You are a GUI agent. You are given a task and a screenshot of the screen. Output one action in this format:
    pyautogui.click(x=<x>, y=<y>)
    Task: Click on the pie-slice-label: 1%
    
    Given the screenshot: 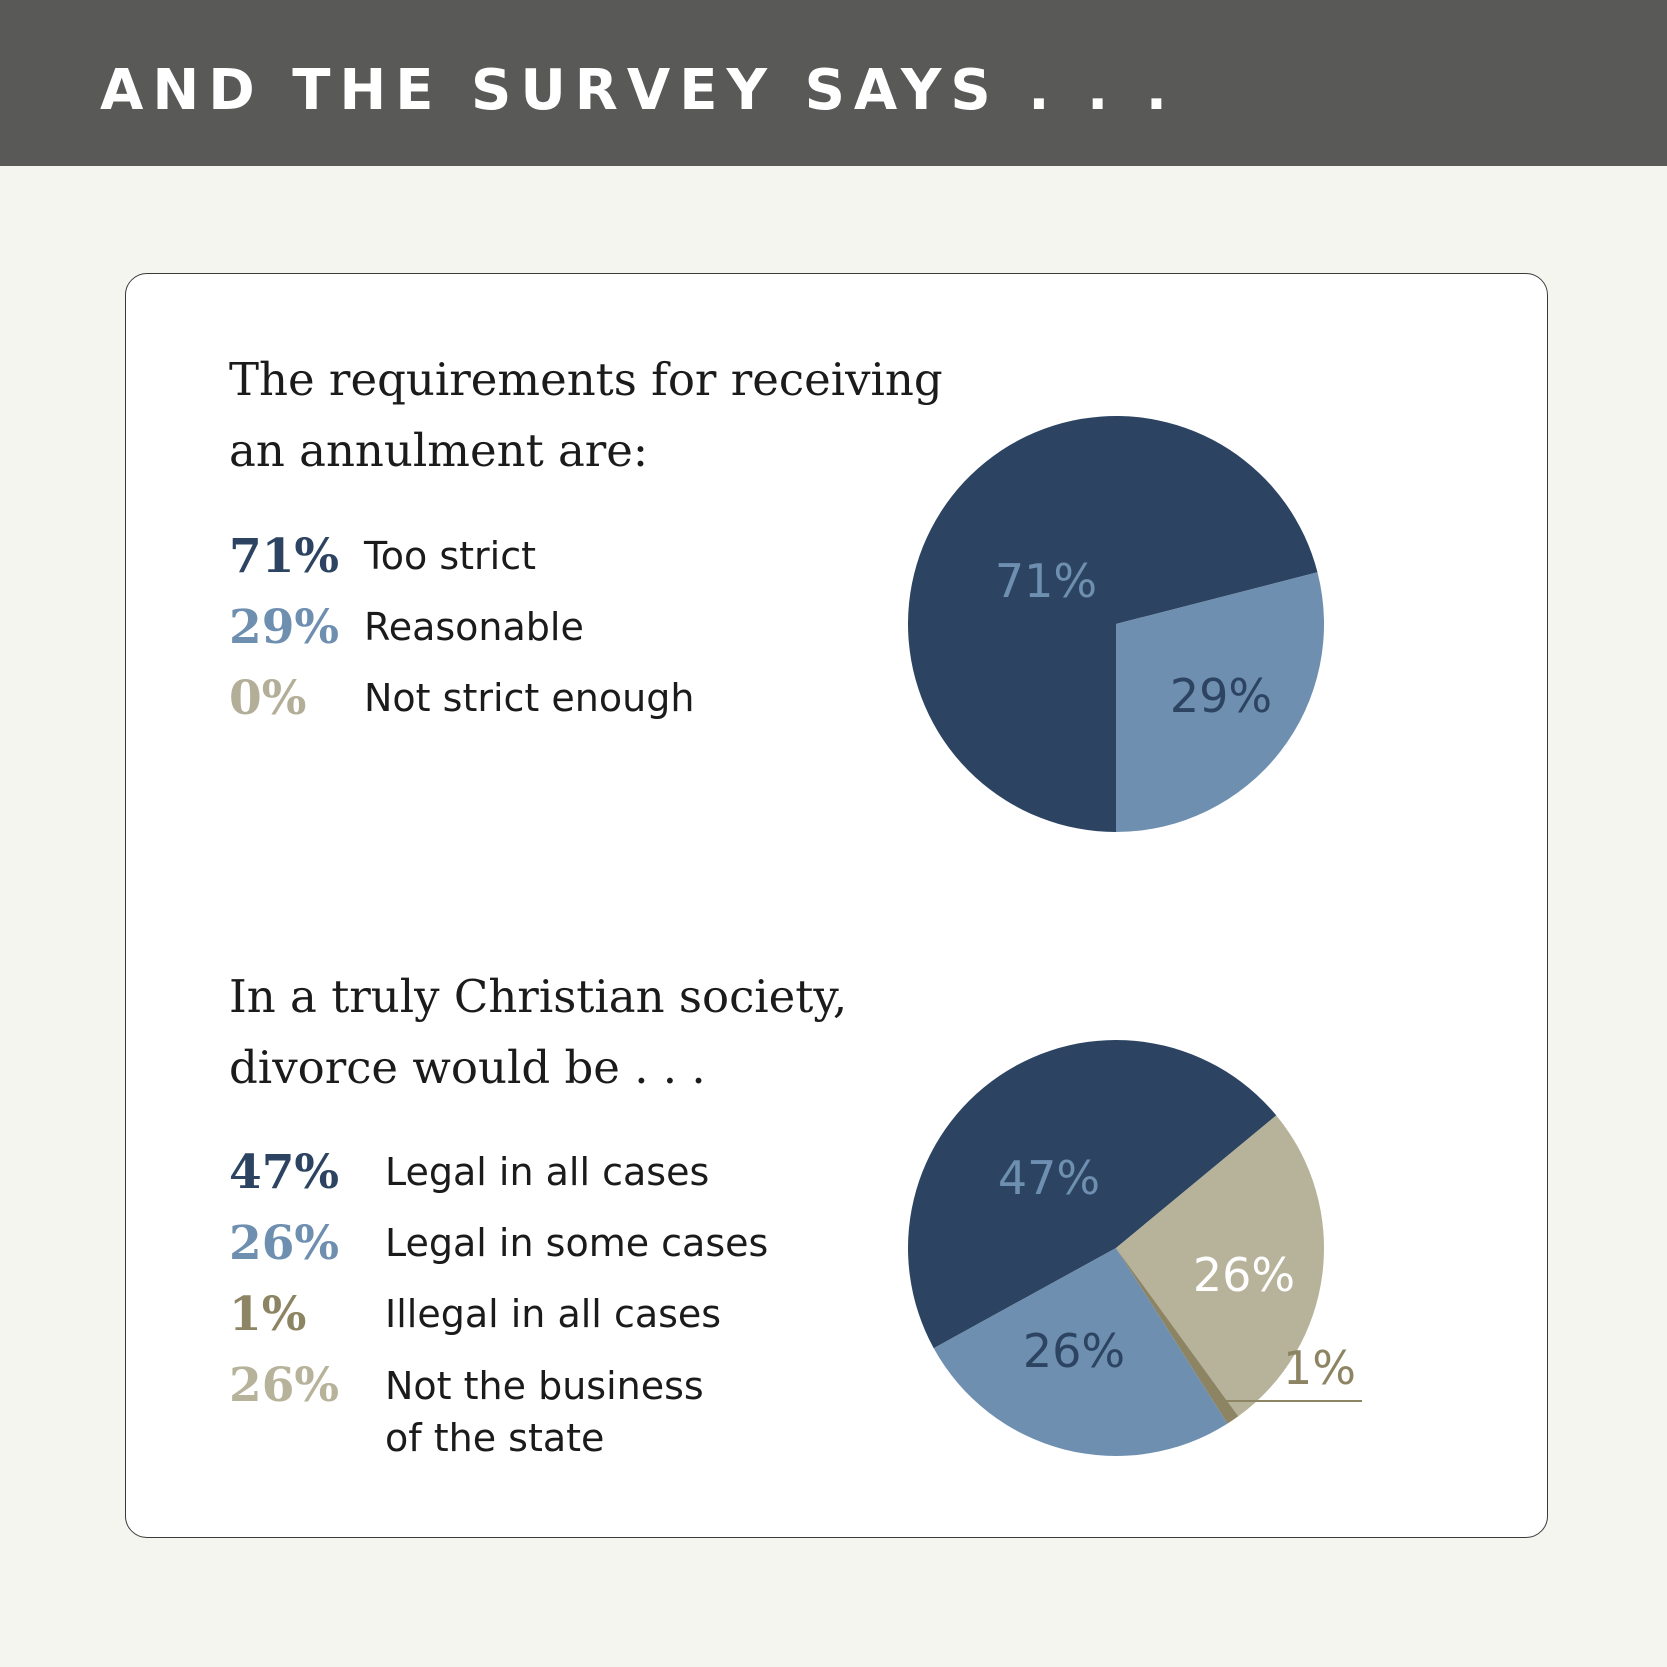 What is the action you would take?
    pyautogui.click(x=1319, y=1368)
    